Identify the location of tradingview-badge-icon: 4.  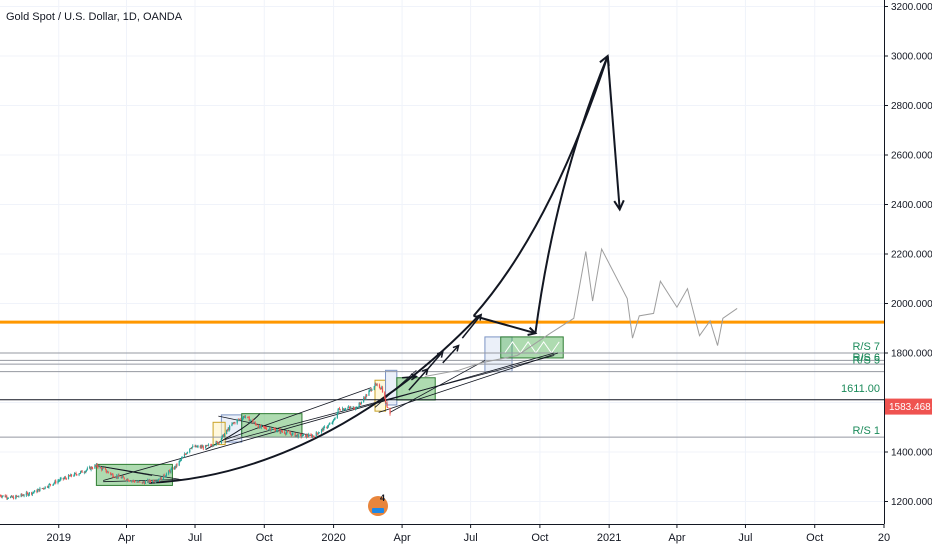
(378, 505).